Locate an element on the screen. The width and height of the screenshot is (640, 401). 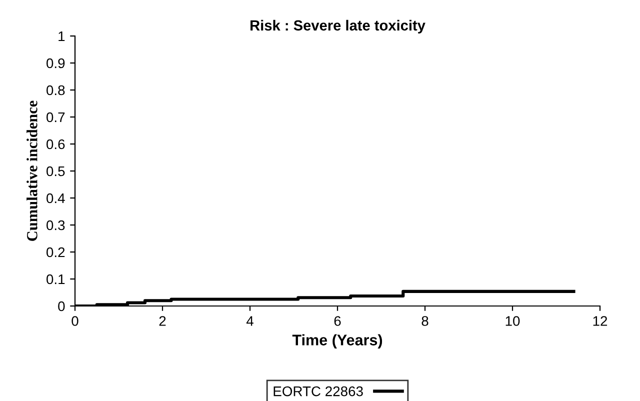
x-tick-label: 4 is located at coordinates (250, 321).